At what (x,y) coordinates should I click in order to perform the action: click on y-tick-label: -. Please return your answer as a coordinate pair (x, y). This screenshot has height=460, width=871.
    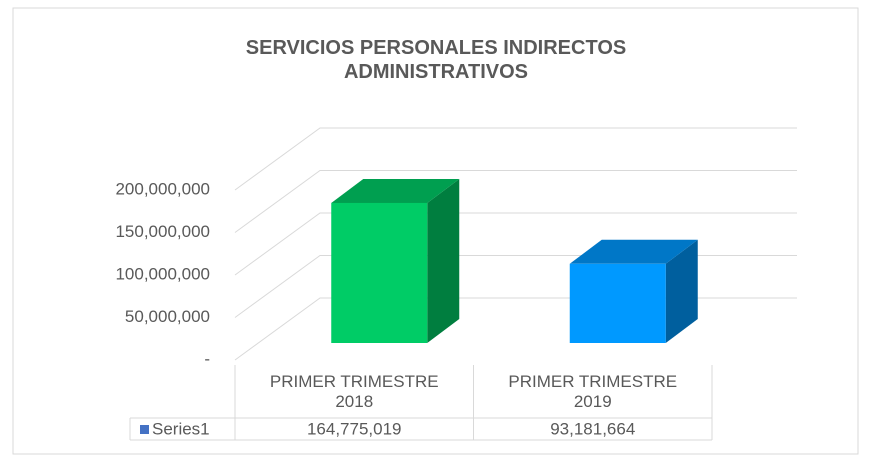
    Looking at the image, I should click on (207, 358).